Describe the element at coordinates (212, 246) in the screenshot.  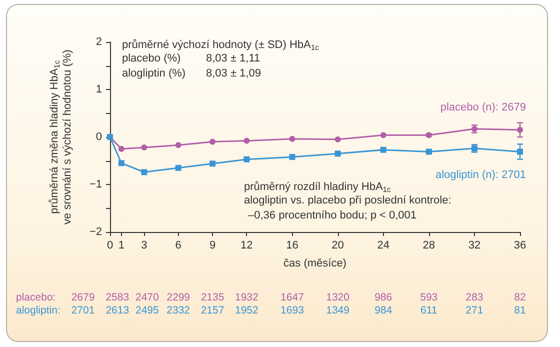
I see `x-tick-label: 9` at that location.